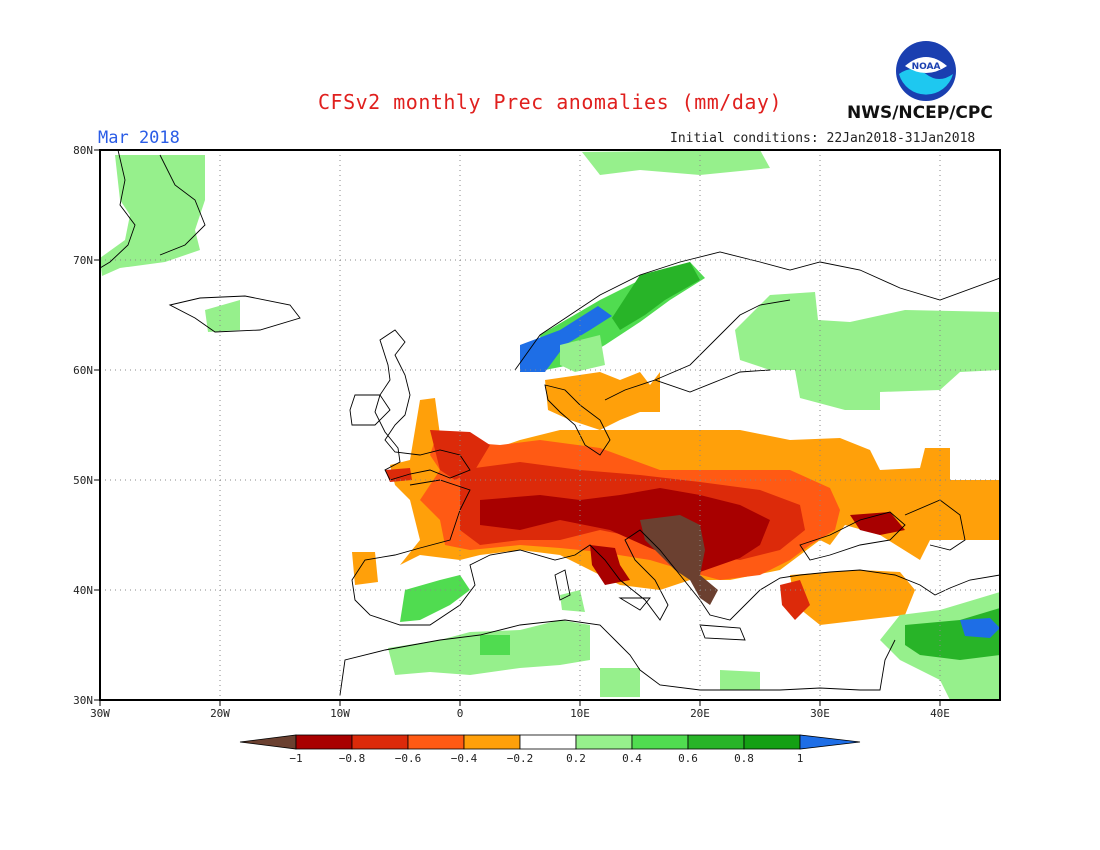  I want to click on legend-label: −1, so click(295, 758).